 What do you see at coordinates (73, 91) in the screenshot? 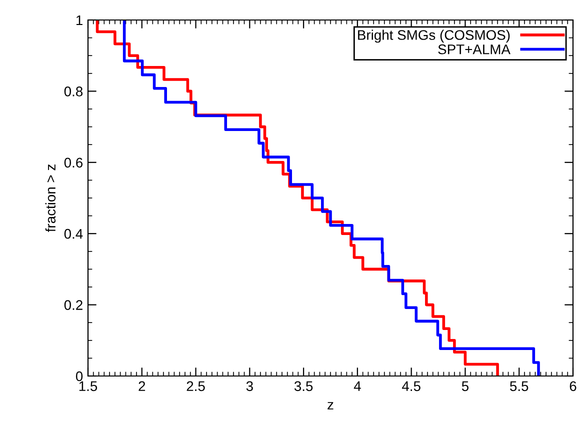
I see `y-tick-label: 0.8` at bounding box center [73, 91].